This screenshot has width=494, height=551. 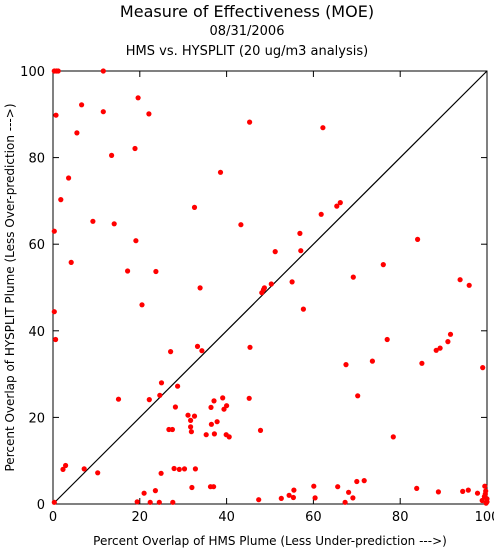 What do you see at coordinates (140, 517) in the screenshot?
I see `x-tick-label: 20` at bounding box center [140, 517].